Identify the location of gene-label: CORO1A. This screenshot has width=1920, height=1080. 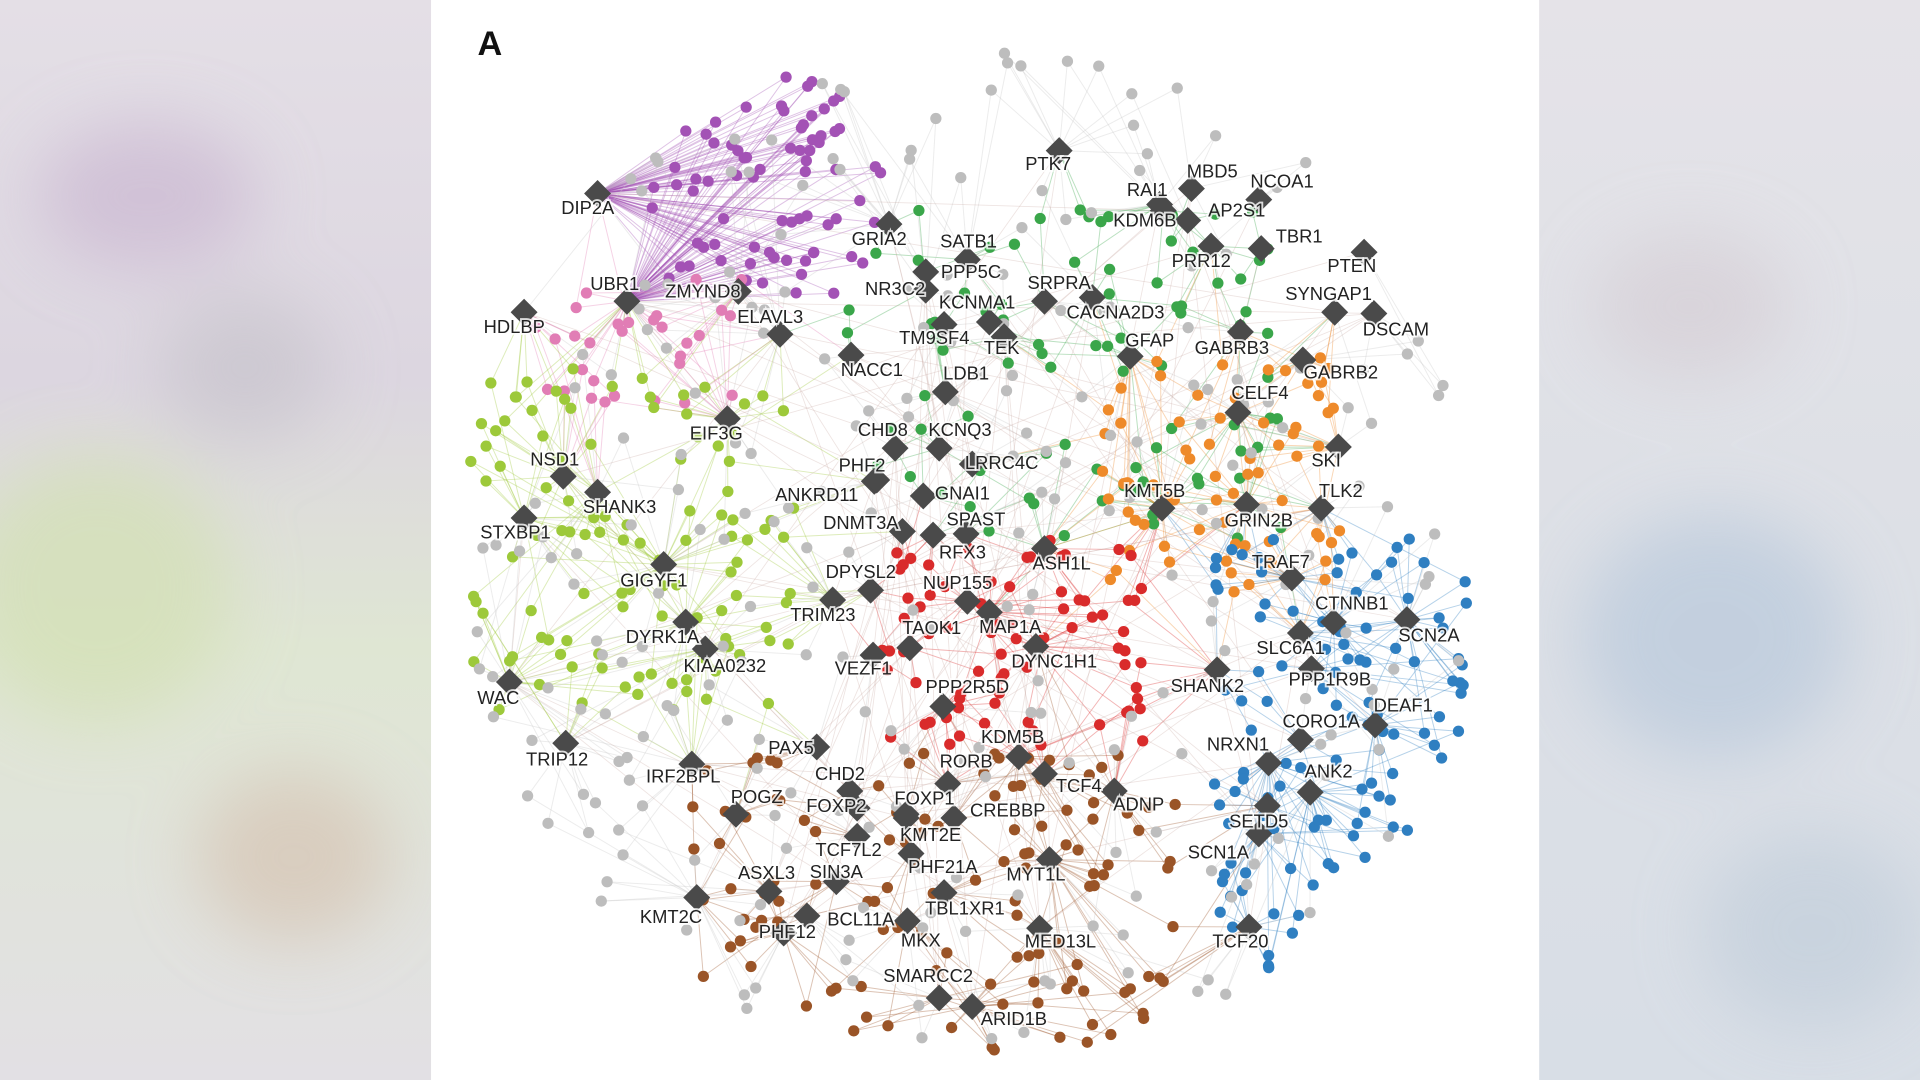
(1321, 720).